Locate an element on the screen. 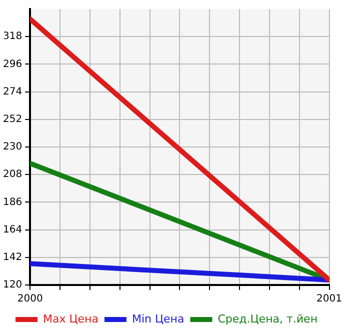 The image size is (345, 335). legend-label: Max Цена is located at coordinates (70, 319).